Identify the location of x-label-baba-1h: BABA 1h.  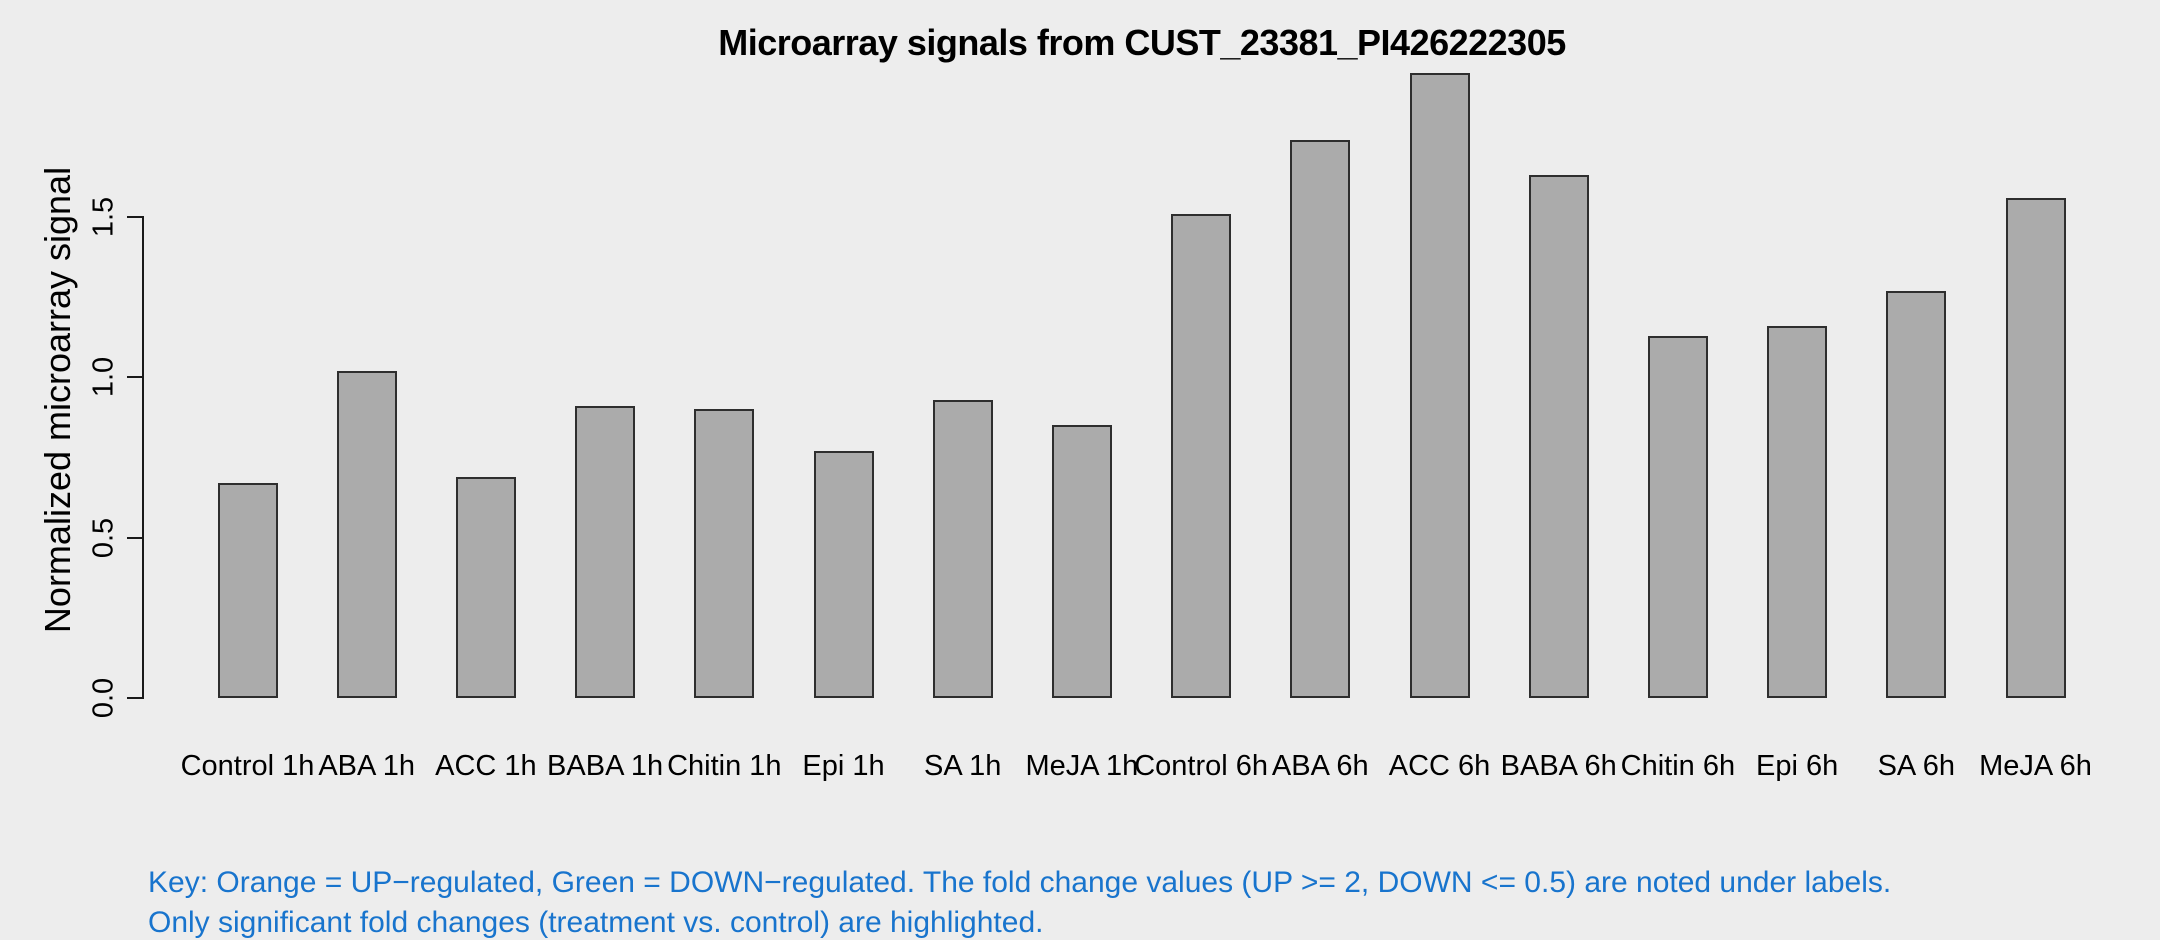
(605, 766).